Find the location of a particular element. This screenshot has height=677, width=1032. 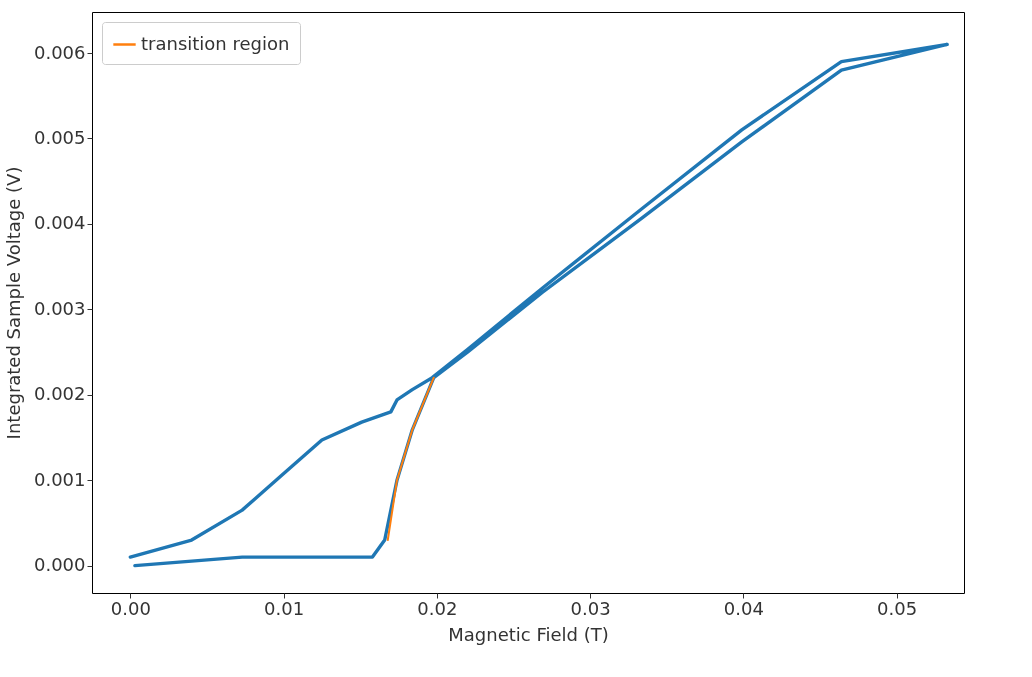

y-tick-label: 0.005 is located at coordinates (59, 137).